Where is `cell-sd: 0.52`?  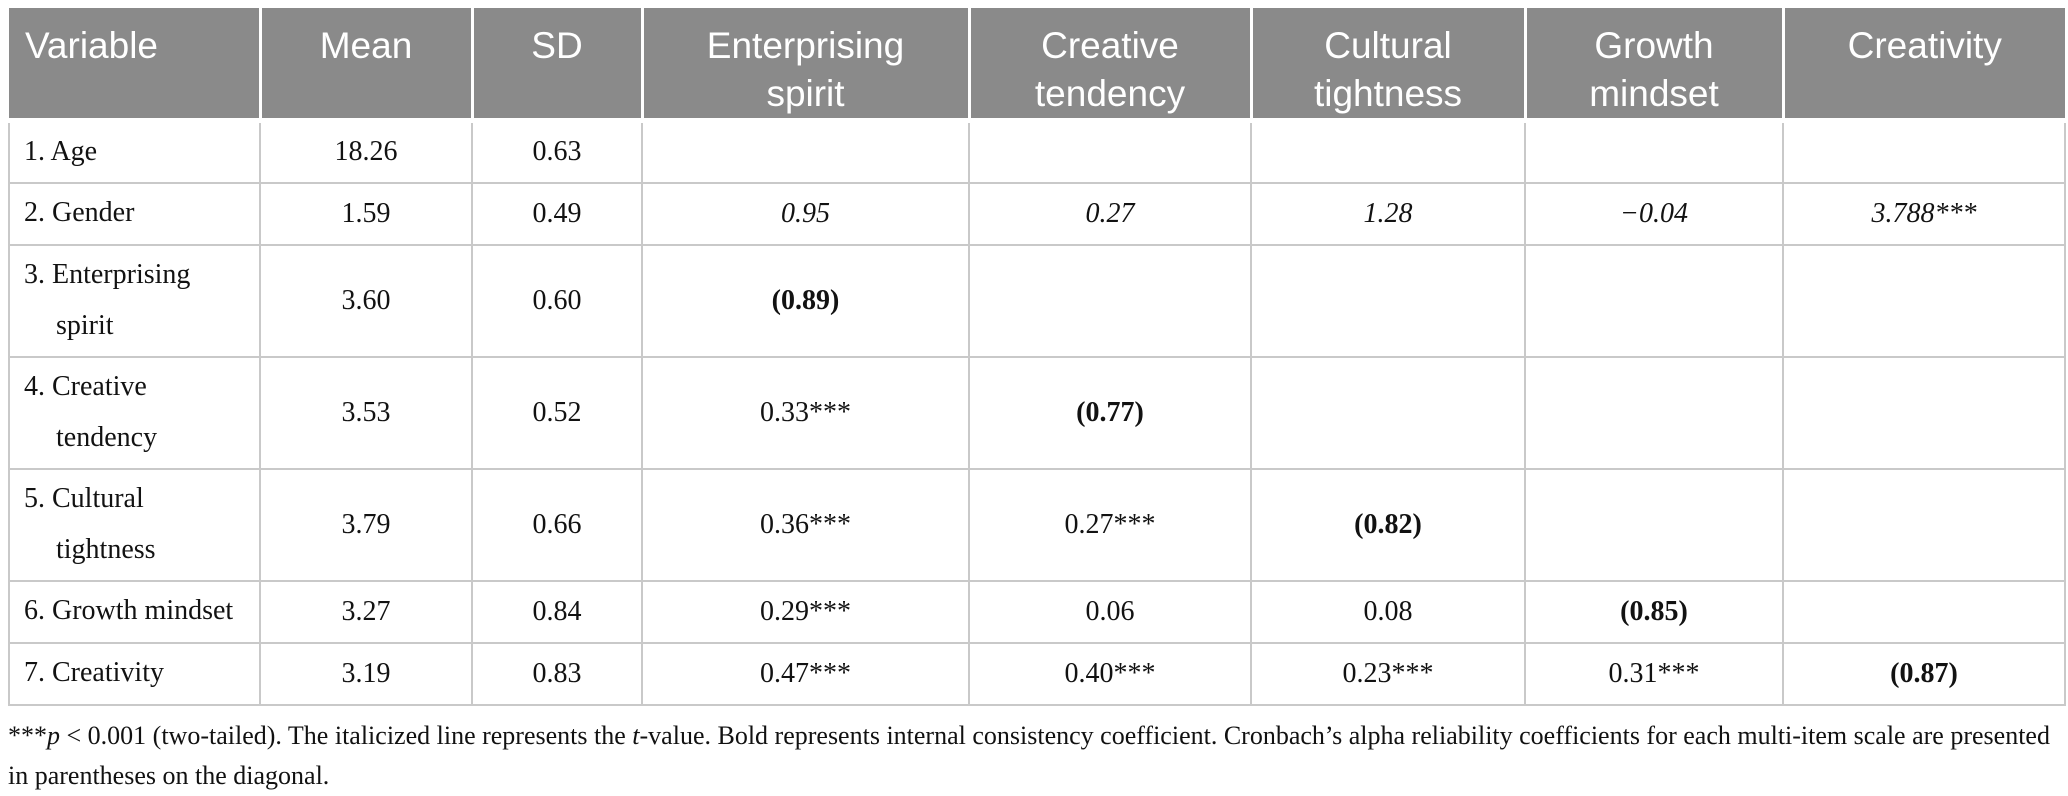 cell-sd: 0.52 is located at coordinates (557, 412).